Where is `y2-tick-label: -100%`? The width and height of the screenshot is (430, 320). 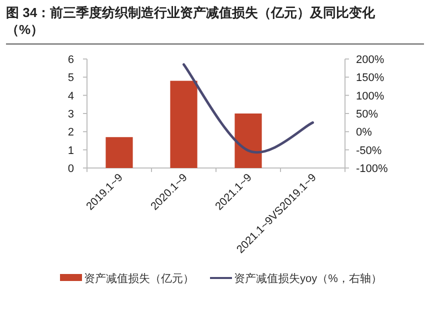 y2-tick-label: -100% is located at coordinates (372, 169).